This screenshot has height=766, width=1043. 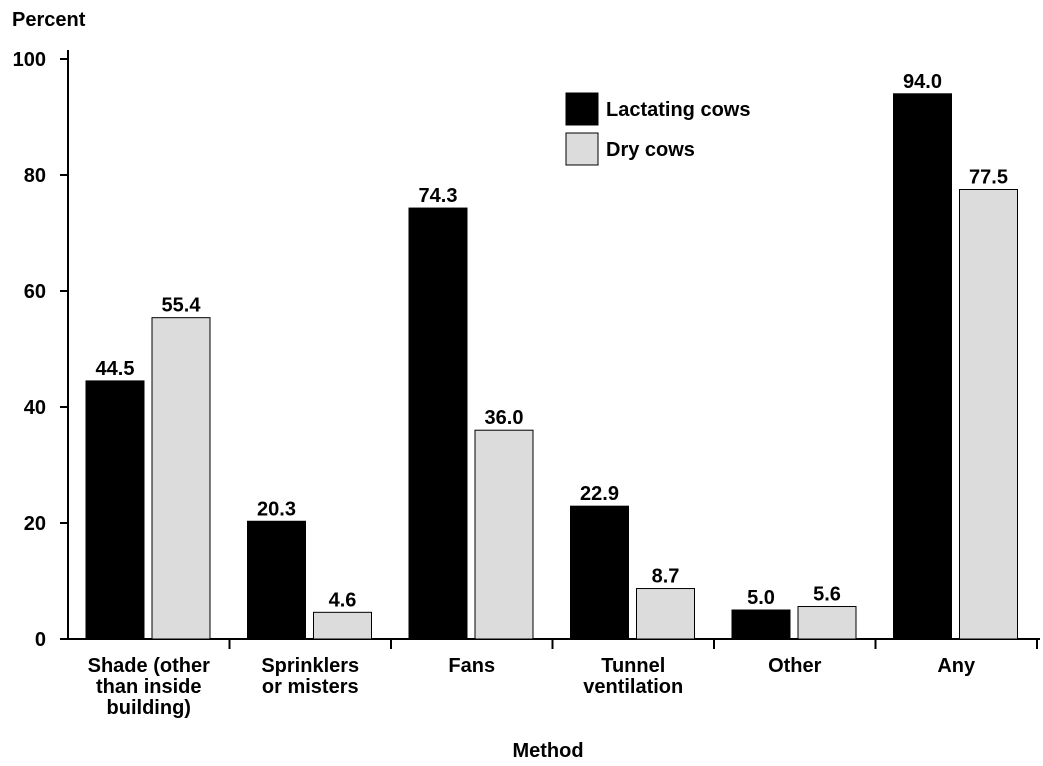 I want to click on y-tick-label: 20, so click(x=35, y=524).